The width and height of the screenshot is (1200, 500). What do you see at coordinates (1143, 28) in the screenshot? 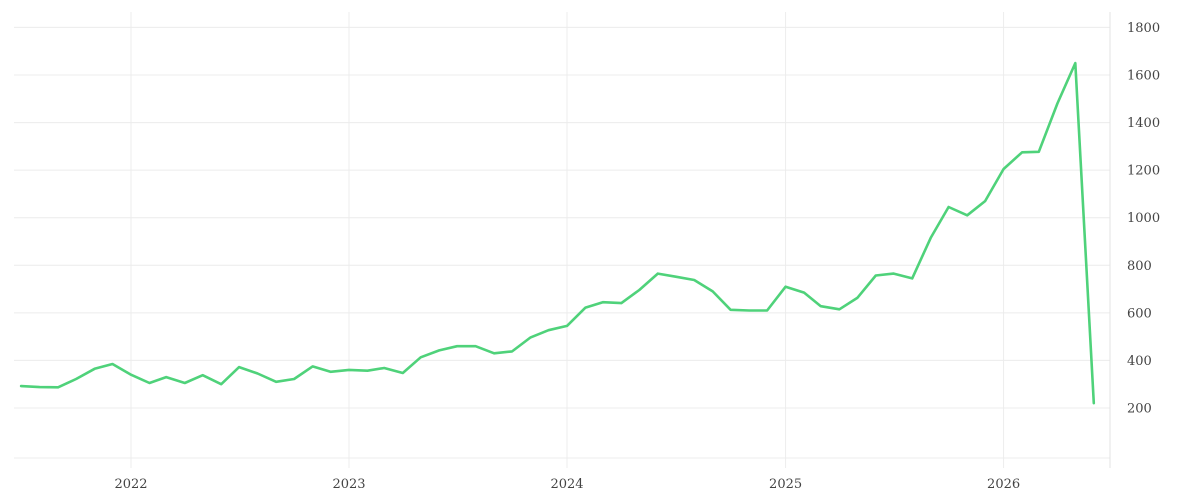
I see `y-tick-label: 1800` at bounding box center [1143, 28].